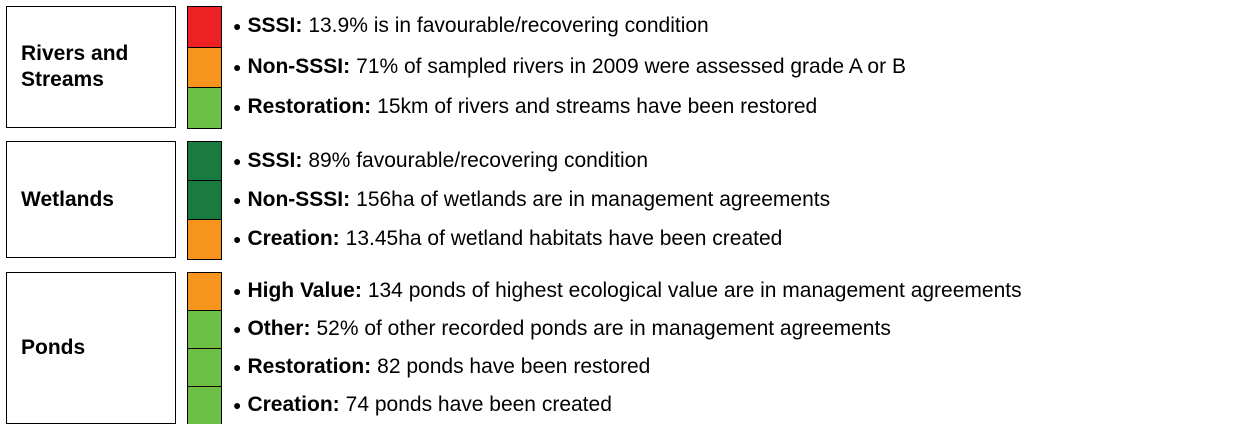  Describe the element at coordinates (304, 290) in the screenshot. I see `item-term: High Value:` at that location.